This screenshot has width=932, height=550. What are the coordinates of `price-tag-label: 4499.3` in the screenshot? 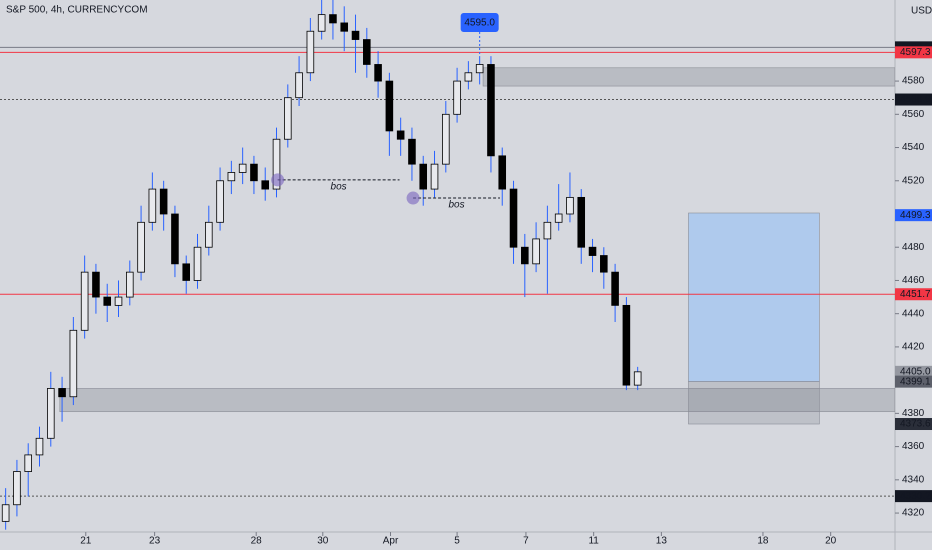 It's located at (915, 215).